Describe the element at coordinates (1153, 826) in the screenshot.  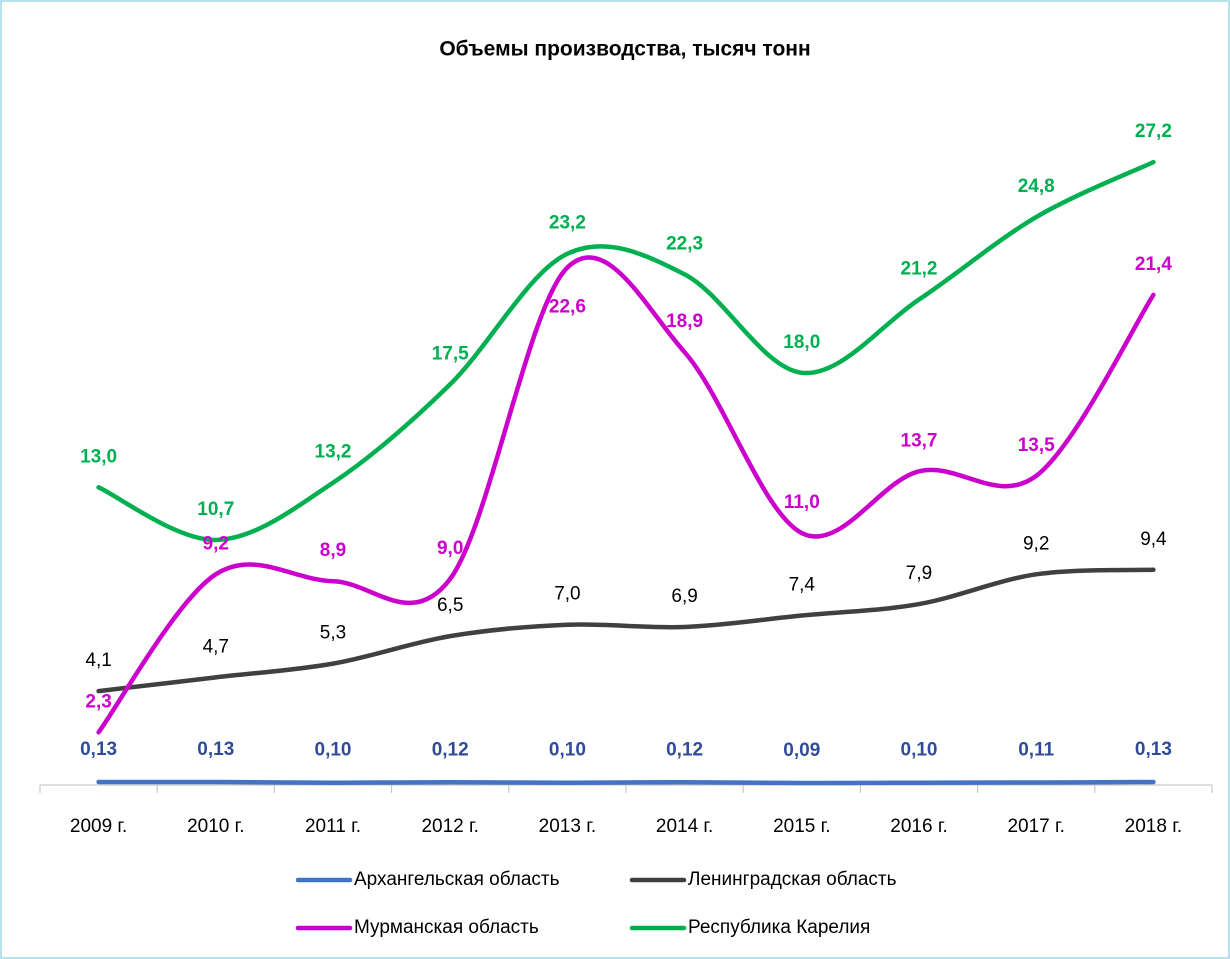
I see `x-tick-label: 2018 г.` at that location.